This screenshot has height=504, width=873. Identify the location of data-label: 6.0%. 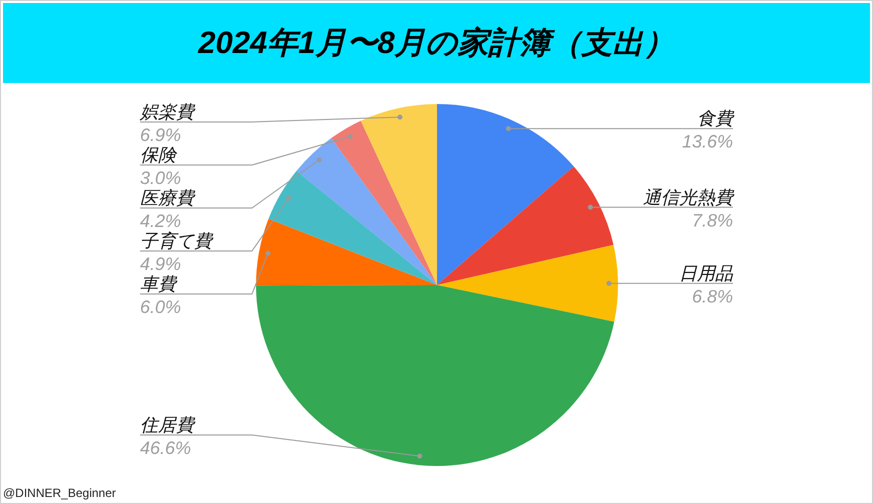
(161, 307).